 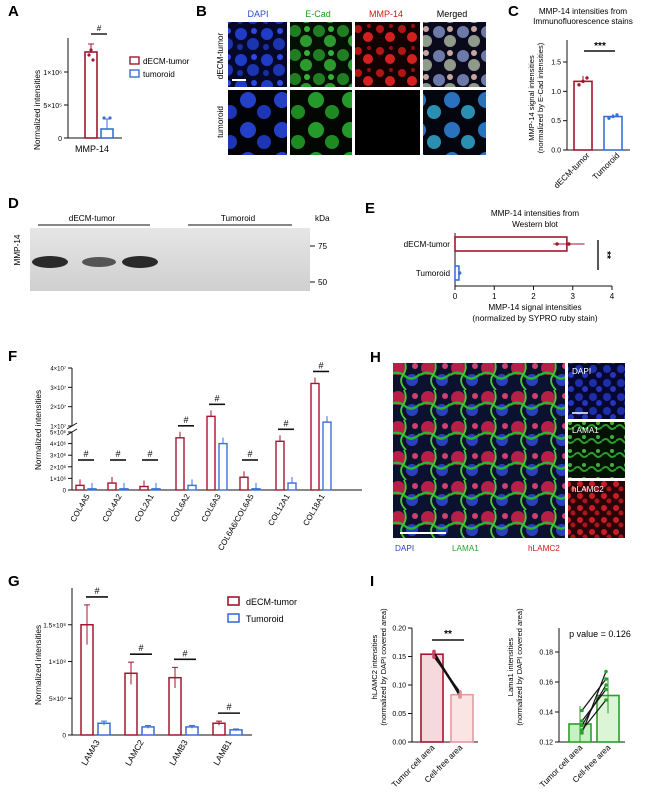 What do you see at coordinates (201, 11) in the screenshot?
I see `panel-b-letter: B` at bounding box center [201, 11].